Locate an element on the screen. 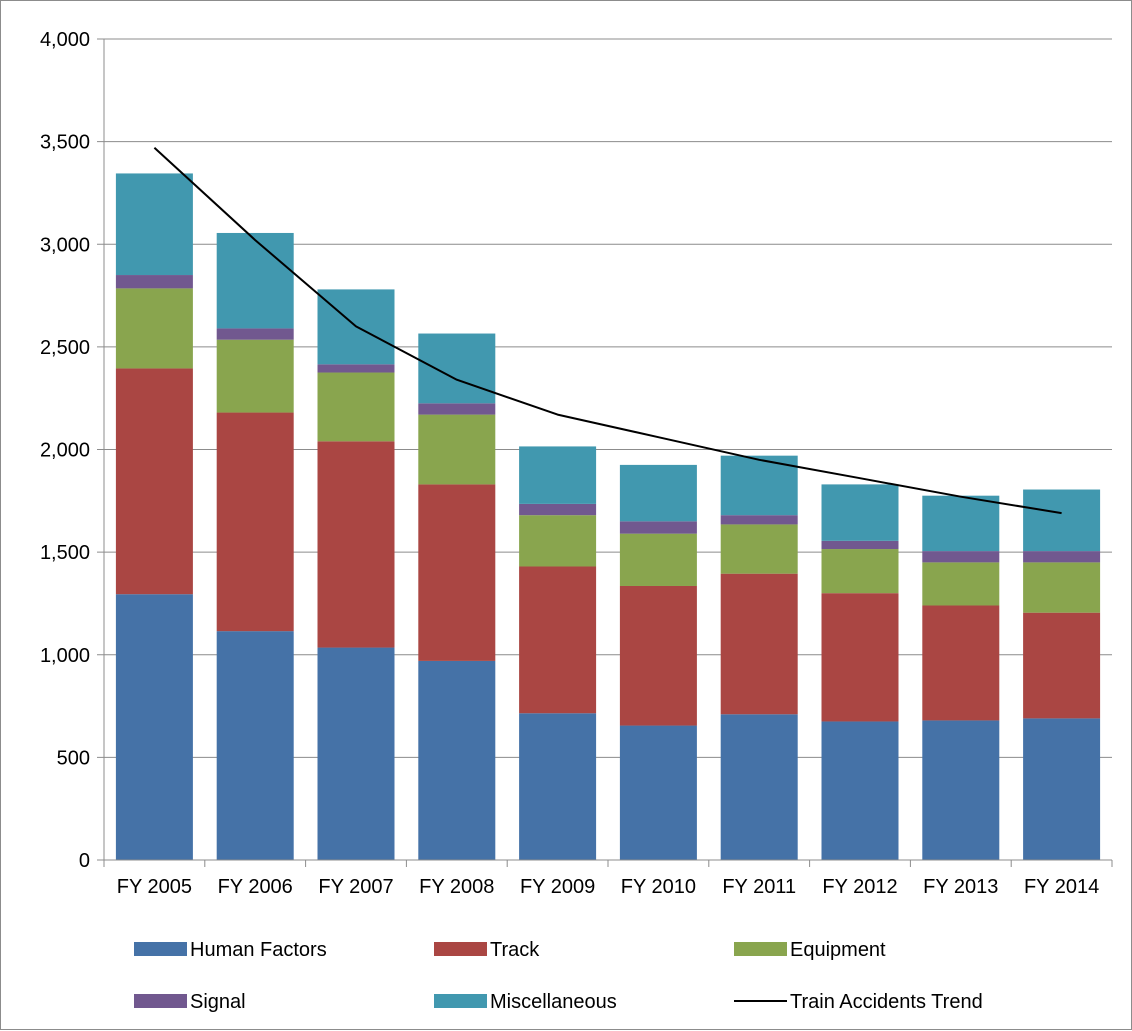 Image resolution: width=1132 pixels, height=1031 pixels. legend-swatch-signal is located at coordinates (160, 1001).